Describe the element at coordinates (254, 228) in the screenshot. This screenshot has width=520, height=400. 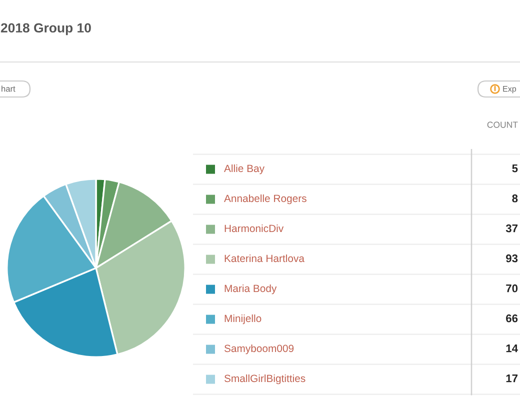
I see `legend-label: HarmonicDiv` at that location.